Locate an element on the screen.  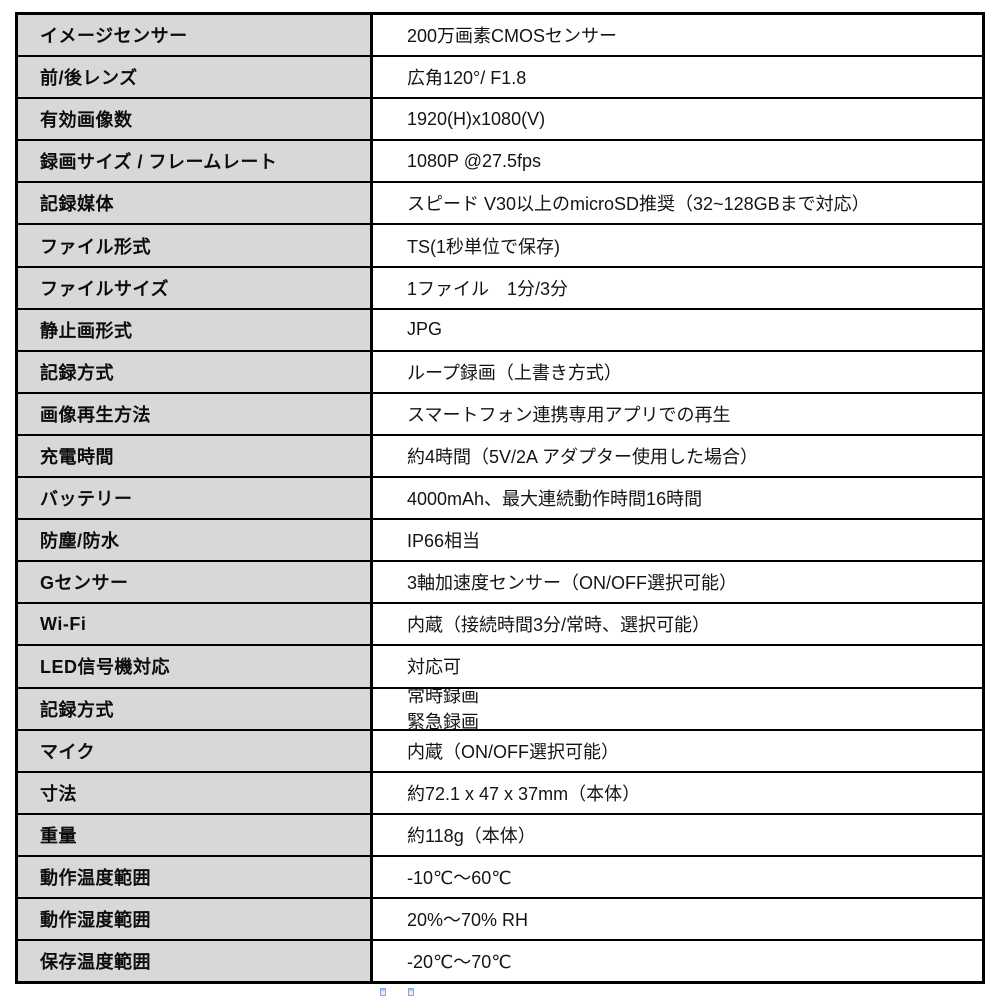
table-row: LED信号機対応 対応可 is located at coordinates (500, 667).